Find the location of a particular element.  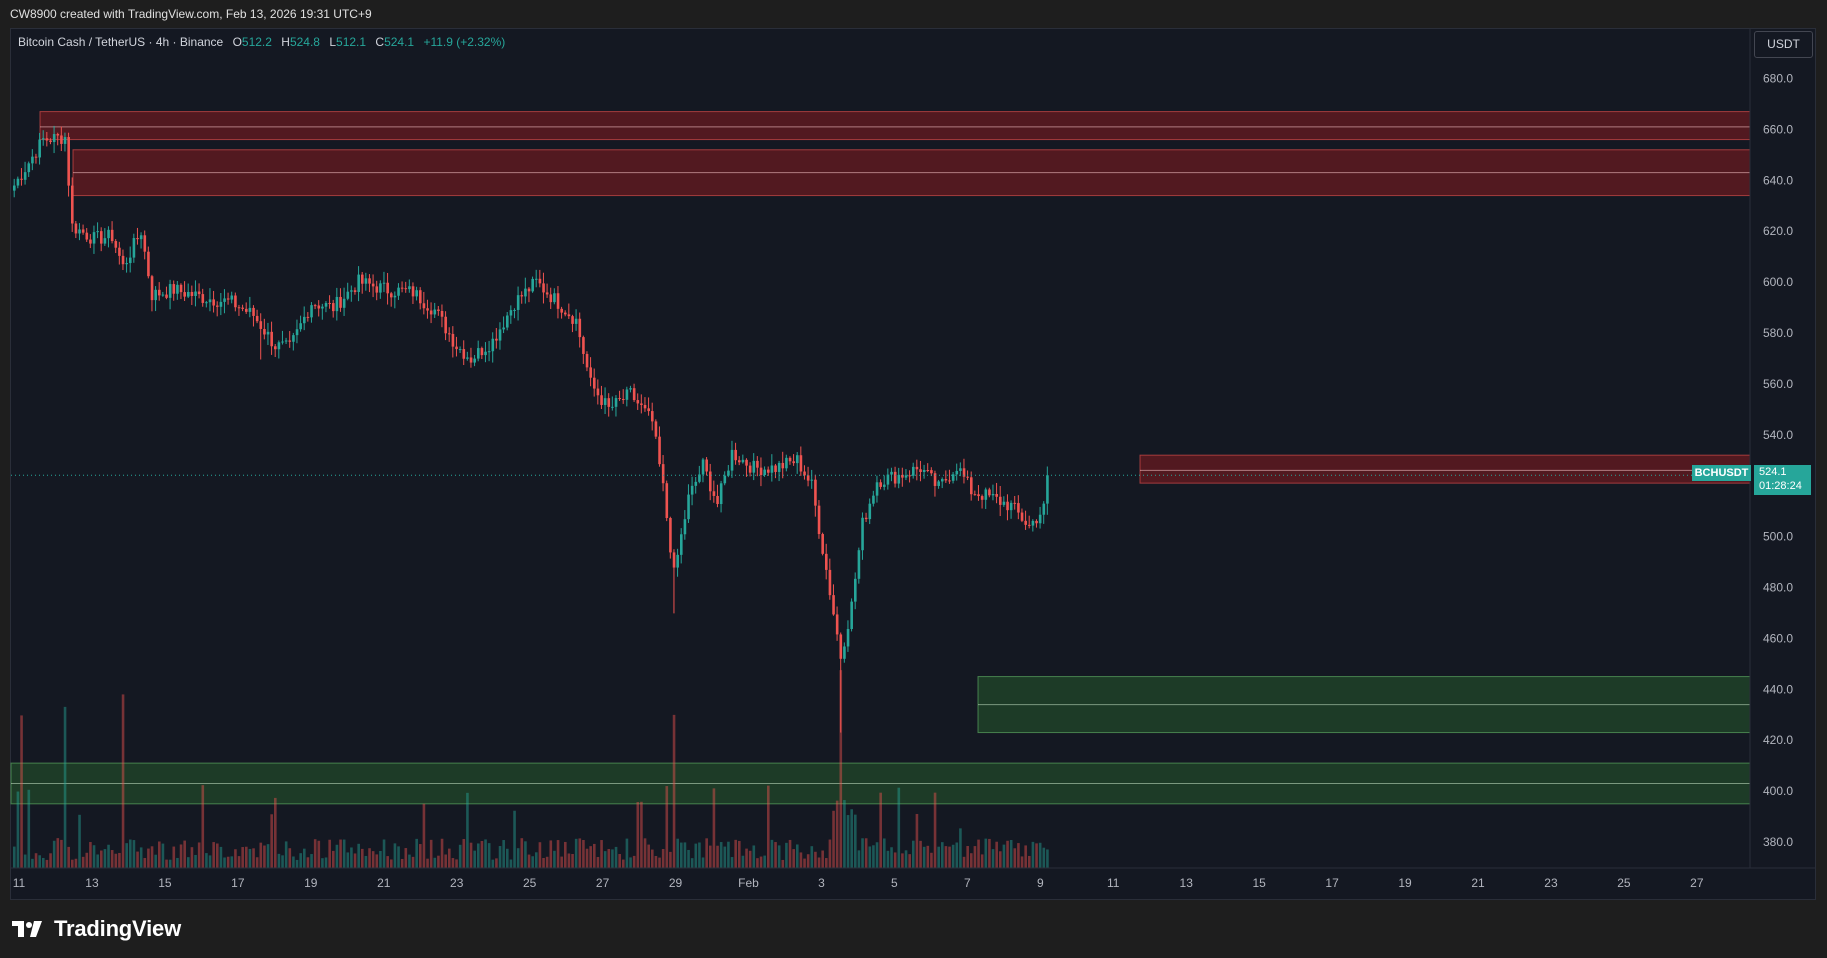

bar-countdown: 01:28:24 is located at coordinates (1780, 486).